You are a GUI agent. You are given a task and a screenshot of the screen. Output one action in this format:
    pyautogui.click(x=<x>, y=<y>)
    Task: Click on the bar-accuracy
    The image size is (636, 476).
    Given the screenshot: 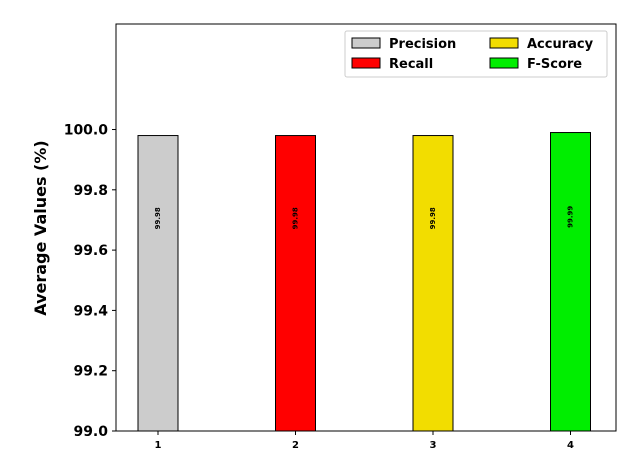 What is the action you would take?
    pyautogui.click(x=433, y=283)
    